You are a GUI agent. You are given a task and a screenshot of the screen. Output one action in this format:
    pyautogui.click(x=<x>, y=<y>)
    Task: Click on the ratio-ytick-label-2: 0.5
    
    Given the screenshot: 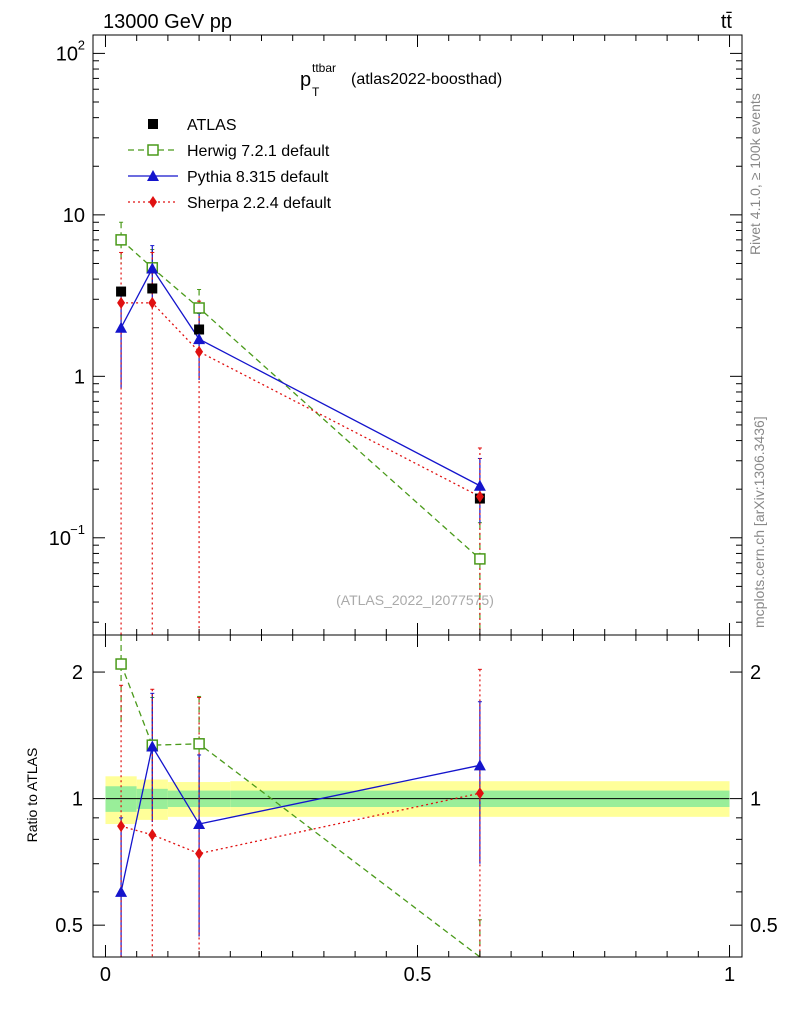 What is the action you would take?
    pyautogui.click(x=69, y=926)
    